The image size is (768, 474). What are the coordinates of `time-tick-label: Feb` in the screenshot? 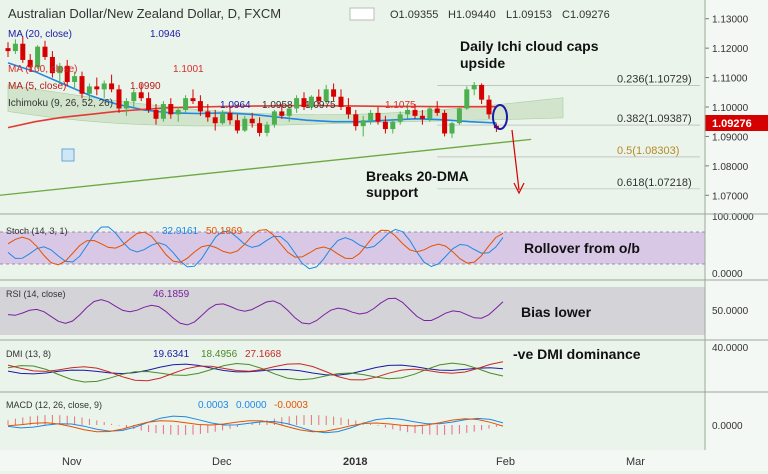 It's located at (505, 462).